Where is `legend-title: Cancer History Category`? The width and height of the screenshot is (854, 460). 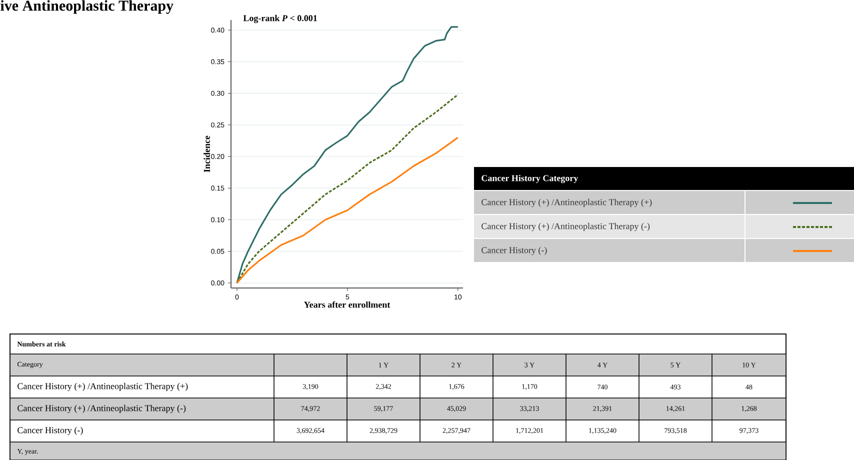 legend-title: Cancer History Category is located at coordinates (530, 178).